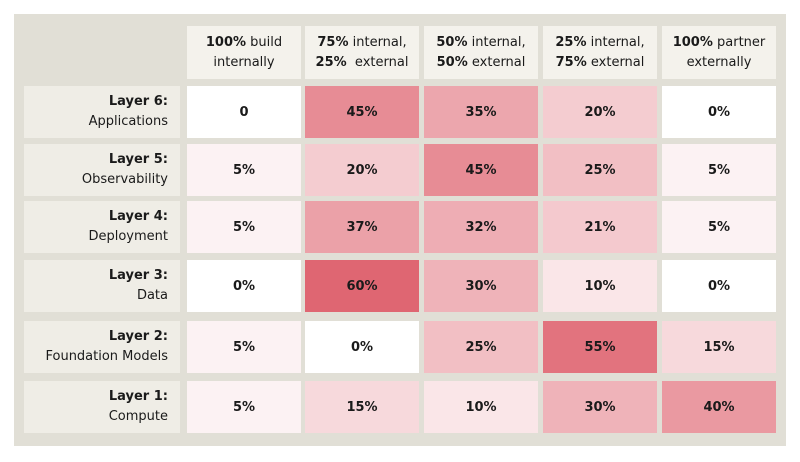 This screenshot has width=800, height=462. I want to click on row-header-sublabel: Applications, so click(128, 121).